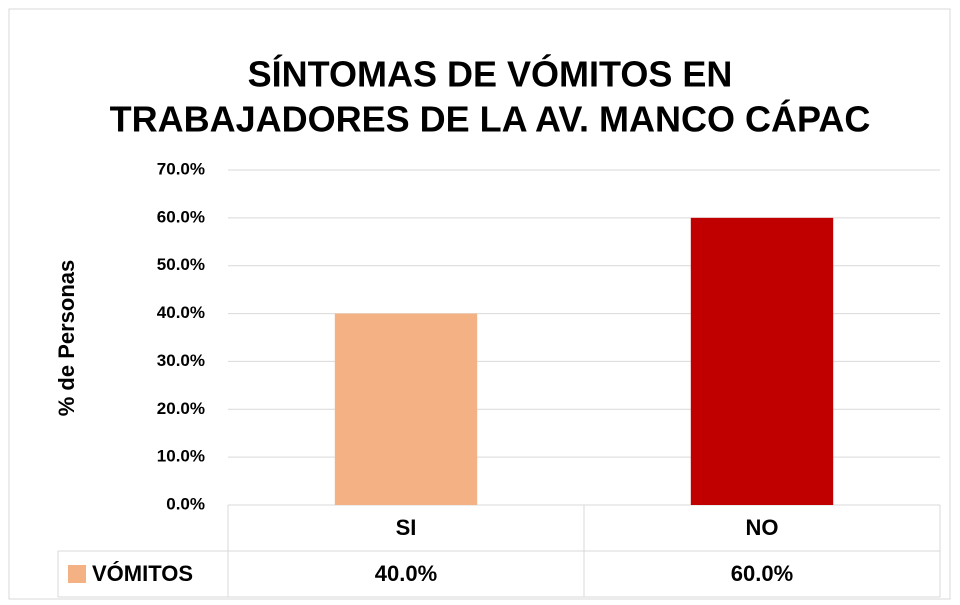 The height and width of the screenshot is (605, 960). I want to click on table-value: 60.0%, so click(762, 573).